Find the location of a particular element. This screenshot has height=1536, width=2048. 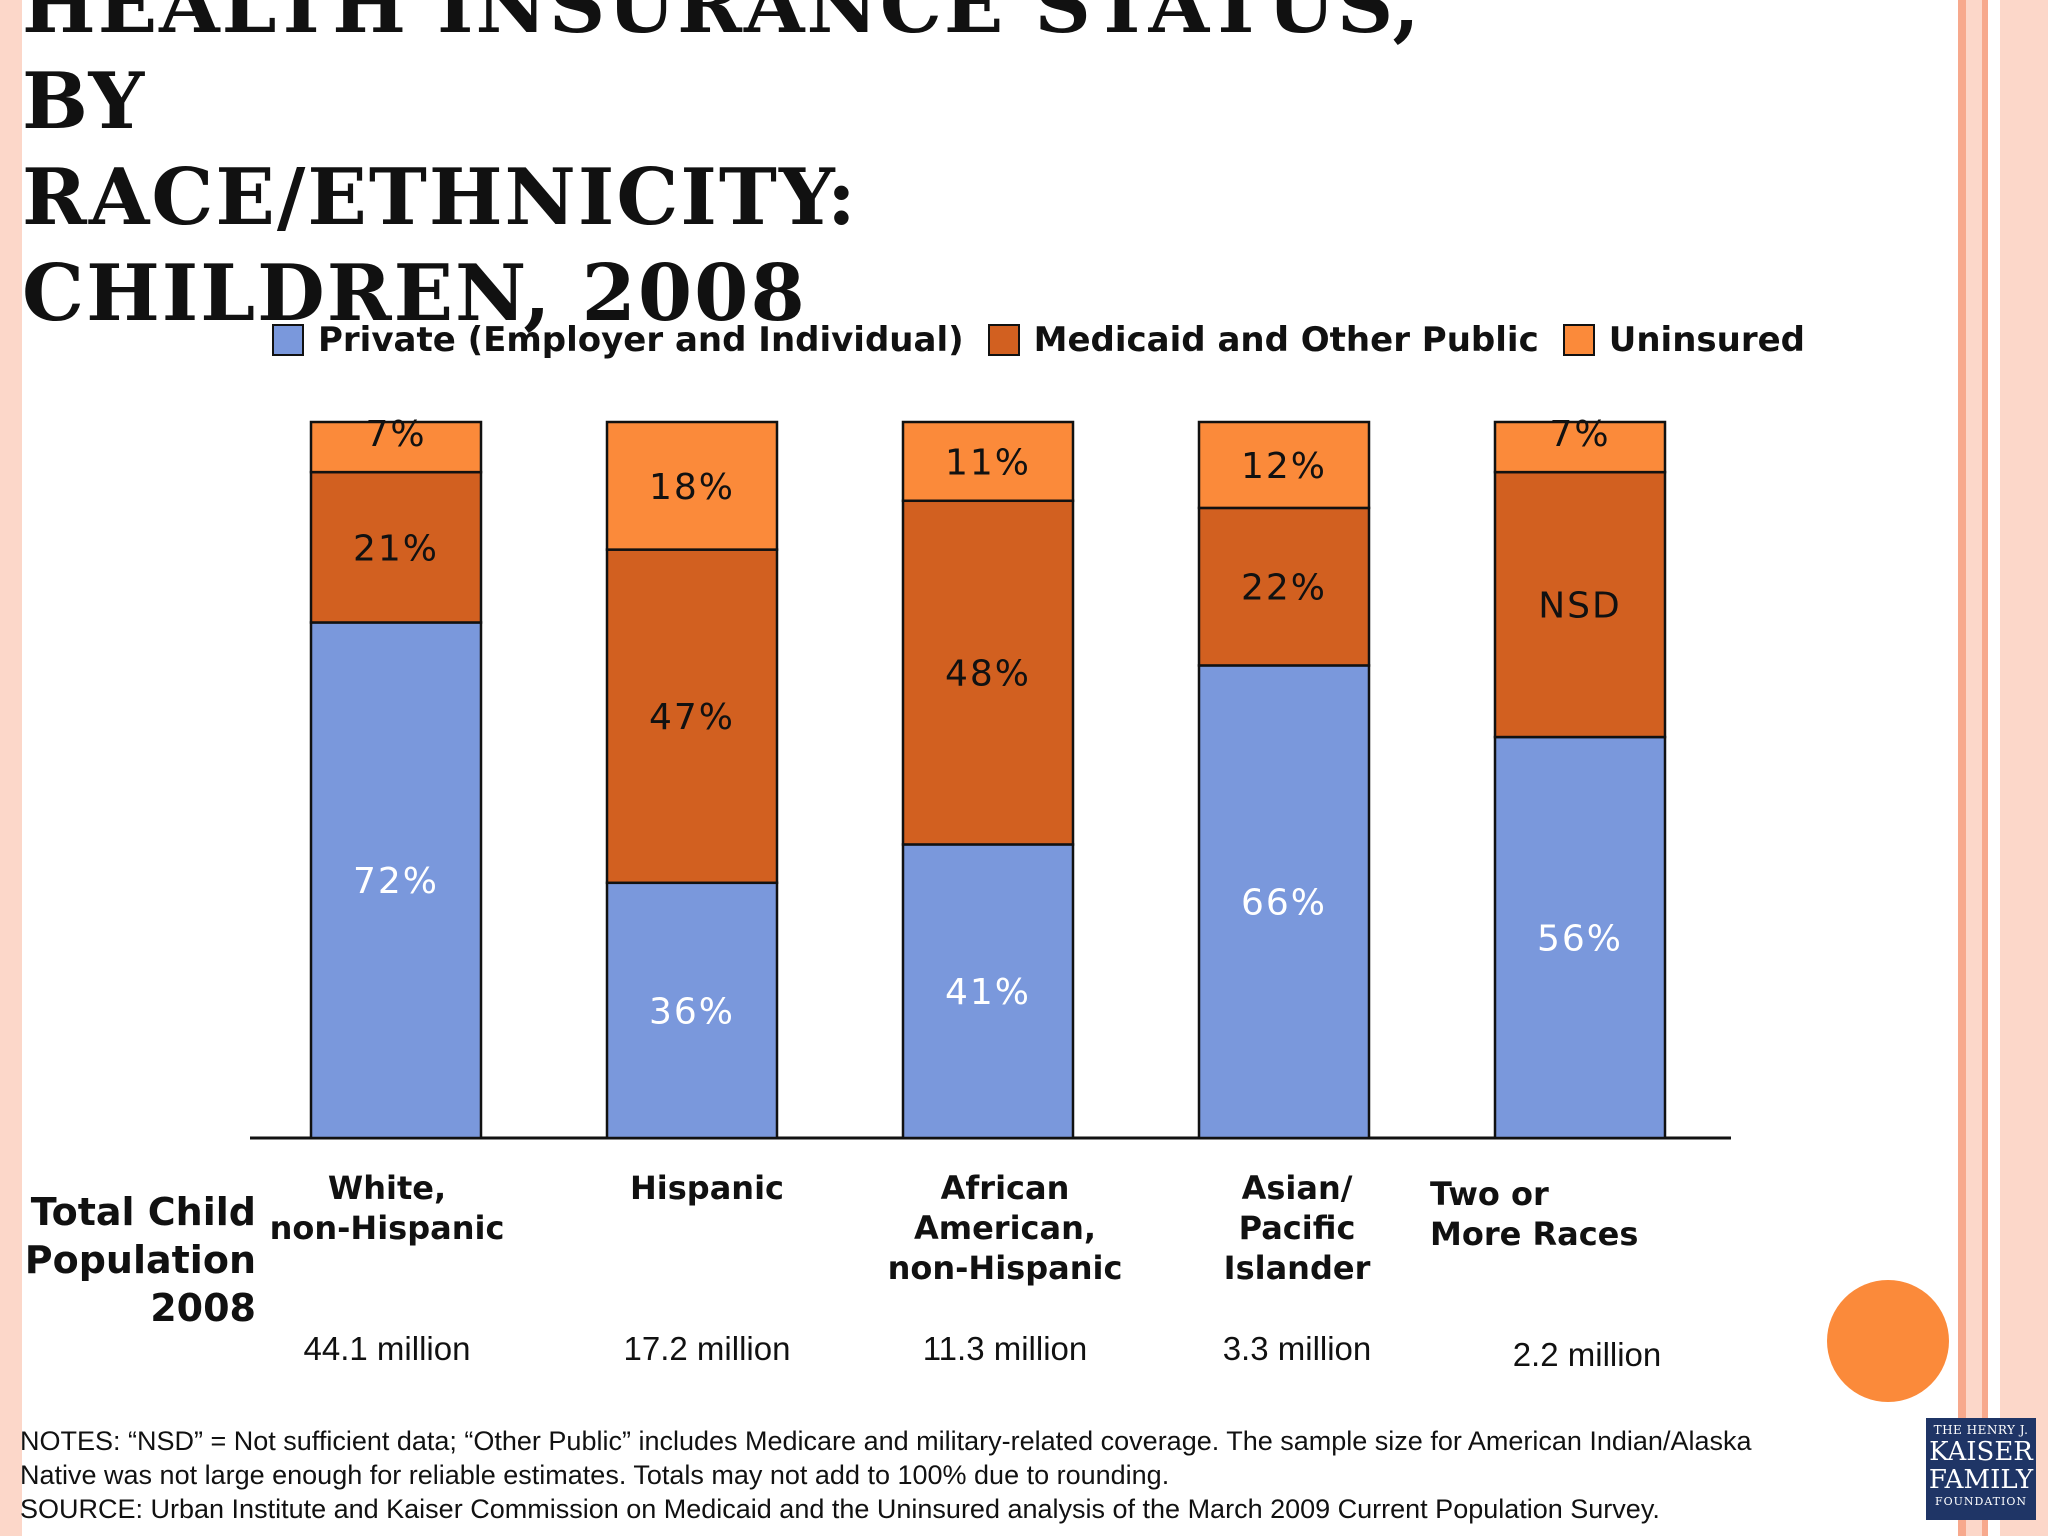

data-label: 22% is located at coordinates (1284, 588).